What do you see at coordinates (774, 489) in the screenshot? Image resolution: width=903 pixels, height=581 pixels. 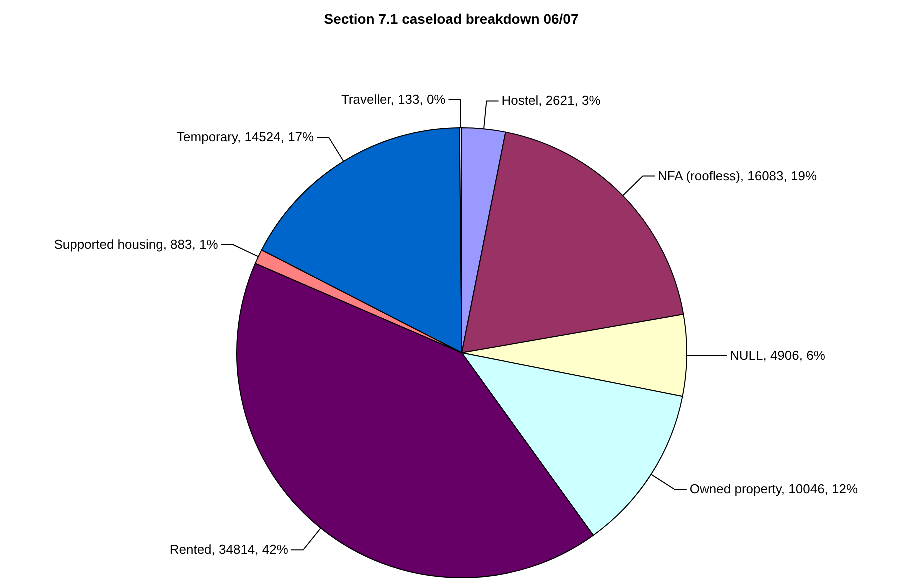 I see `slice-label: Owned property, 10046, 12%` at bounding box center [774, 489].